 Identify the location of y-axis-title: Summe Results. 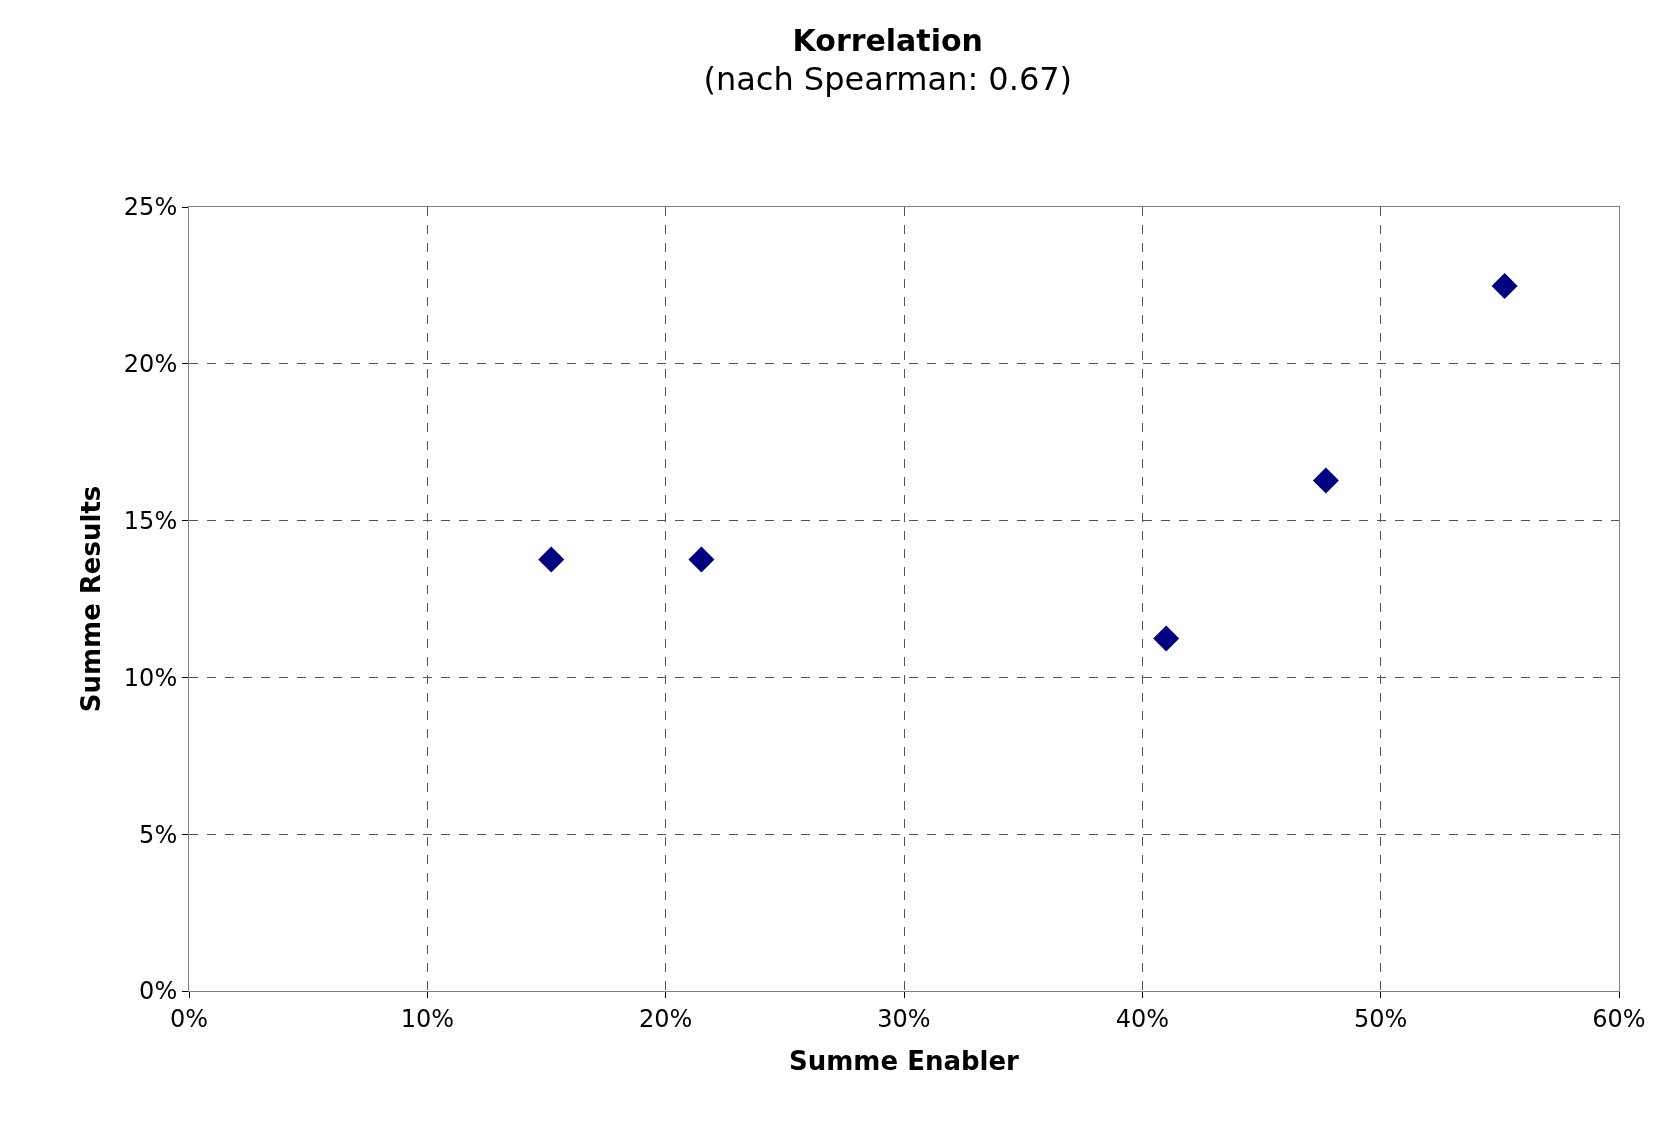
(91, 599).